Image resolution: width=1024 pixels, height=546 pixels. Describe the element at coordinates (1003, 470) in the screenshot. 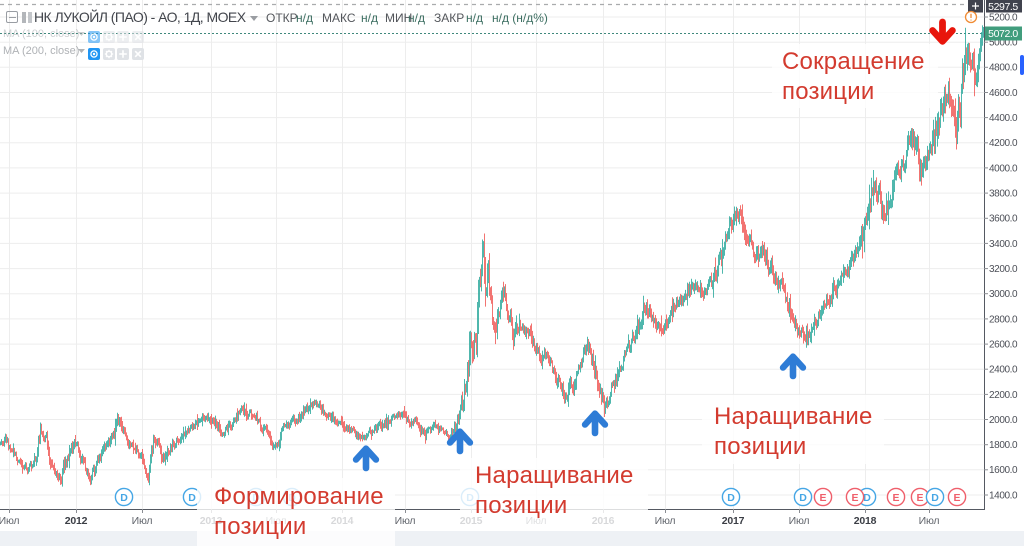

I see `svg-text: 1600.0` at that location.